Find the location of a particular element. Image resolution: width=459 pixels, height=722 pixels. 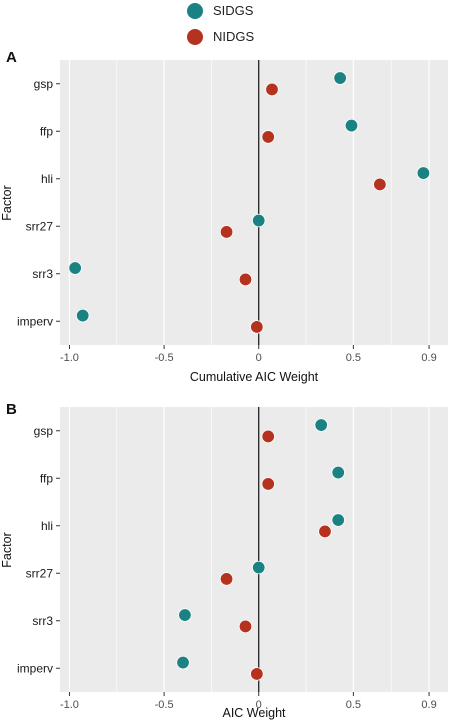

legend: SIDGS NIDGS is located at coordinates (263, 26).